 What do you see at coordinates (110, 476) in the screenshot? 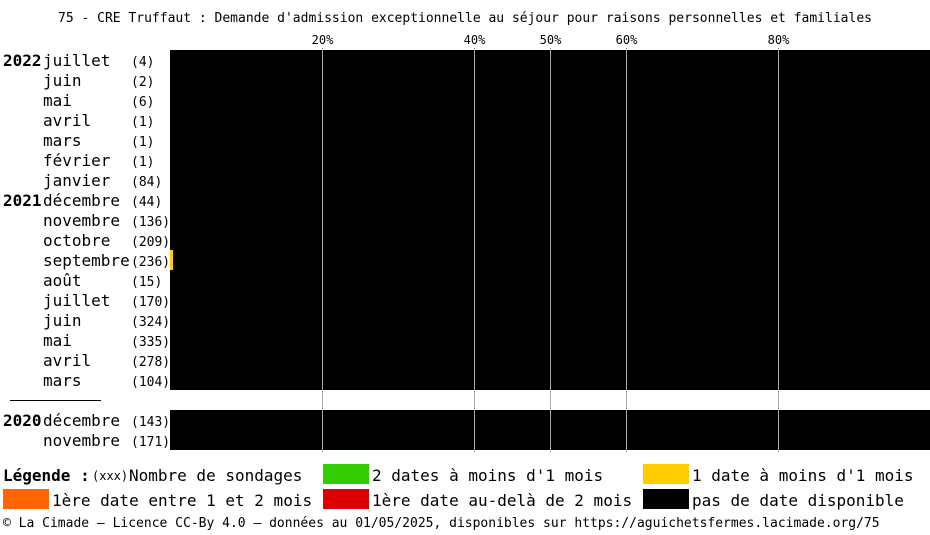
I see `legend-count-marker: (xxx)` at bounding box center [110, 476].